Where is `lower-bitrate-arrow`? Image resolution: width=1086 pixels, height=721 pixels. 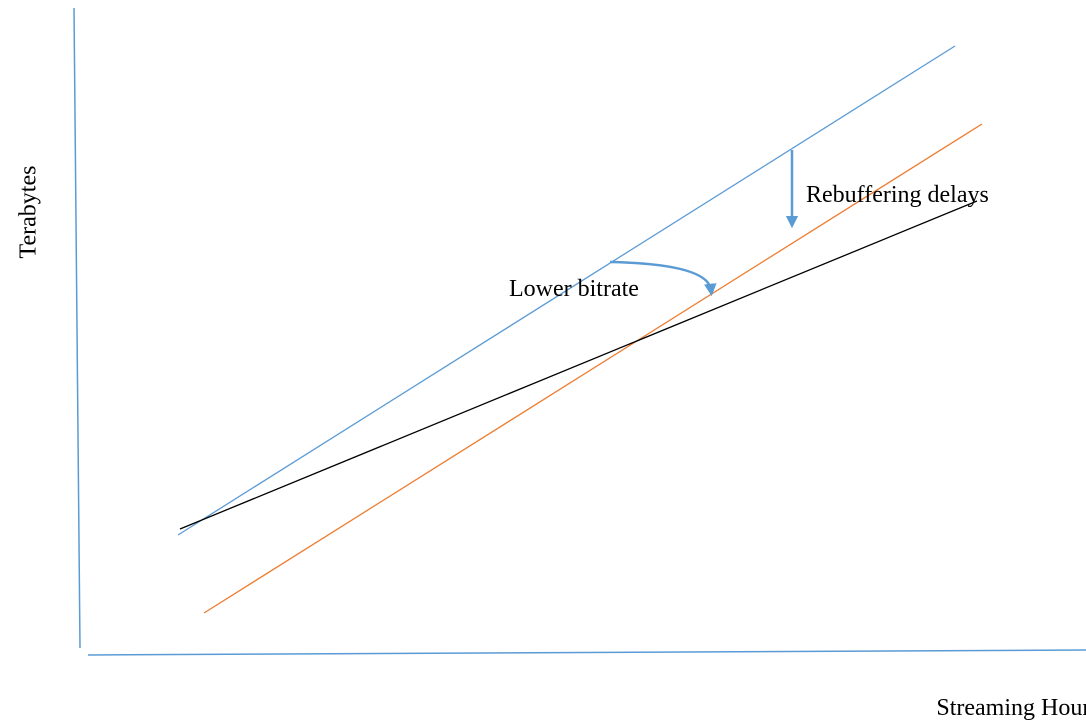 lower-bitrate-arrow is located at coordinates (663, 278).